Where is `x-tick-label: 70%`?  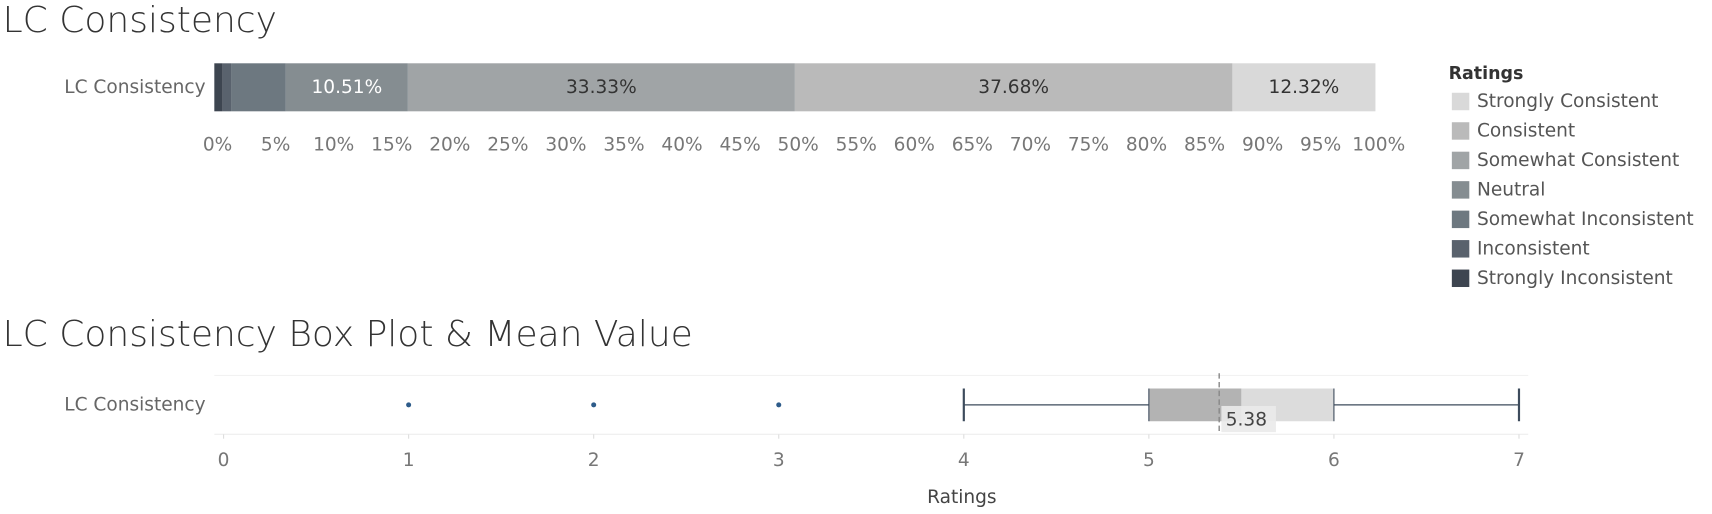 x-tick-label: 70% is located at coordinates (1030, 145).